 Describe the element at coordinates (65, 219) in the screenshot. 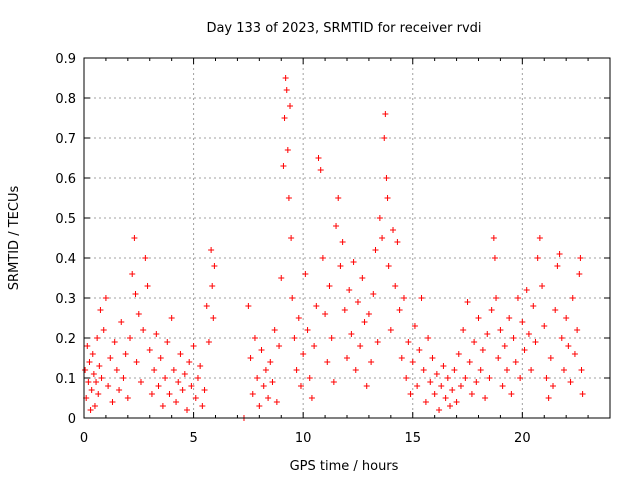

I see `y-tick-label: 0.5` at that location.